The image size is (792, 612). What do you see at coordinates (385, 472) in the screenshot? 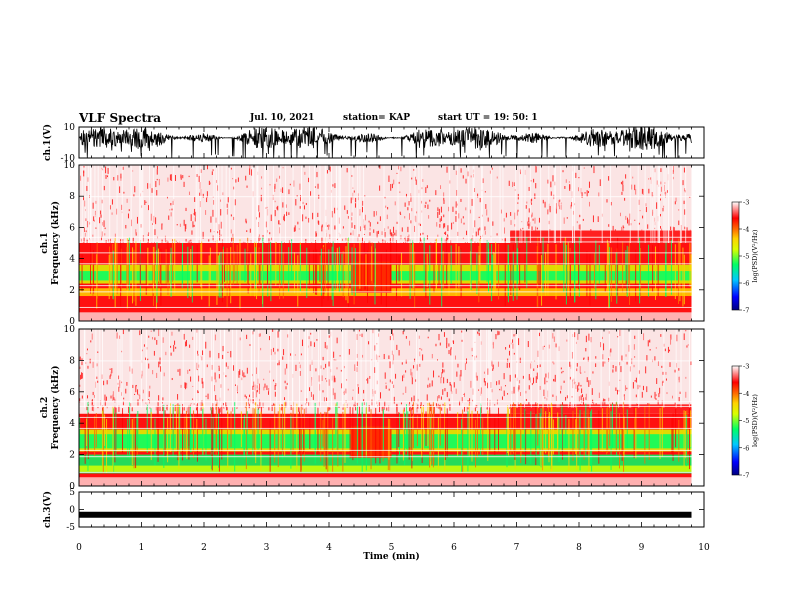
I see `spec-tone-line` at bounding box center [385, 472].